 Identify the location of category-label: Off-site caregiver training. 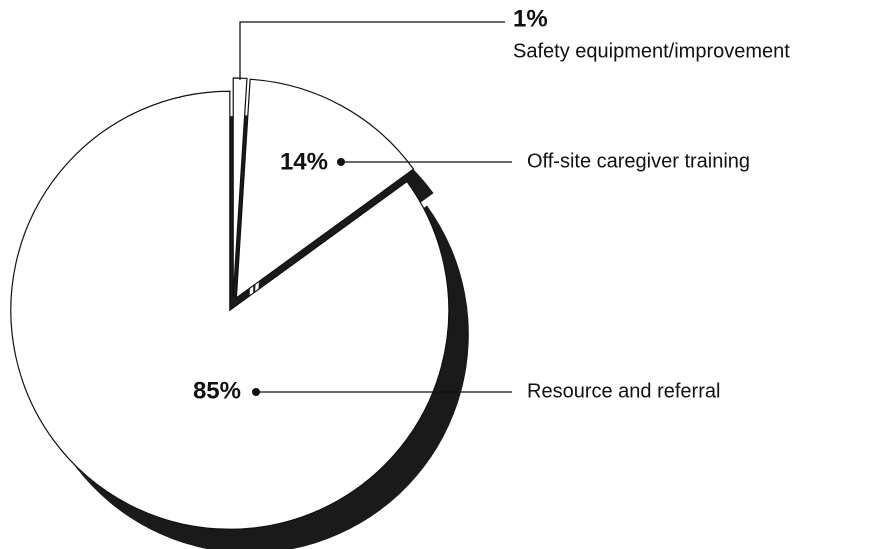
(638, 161).